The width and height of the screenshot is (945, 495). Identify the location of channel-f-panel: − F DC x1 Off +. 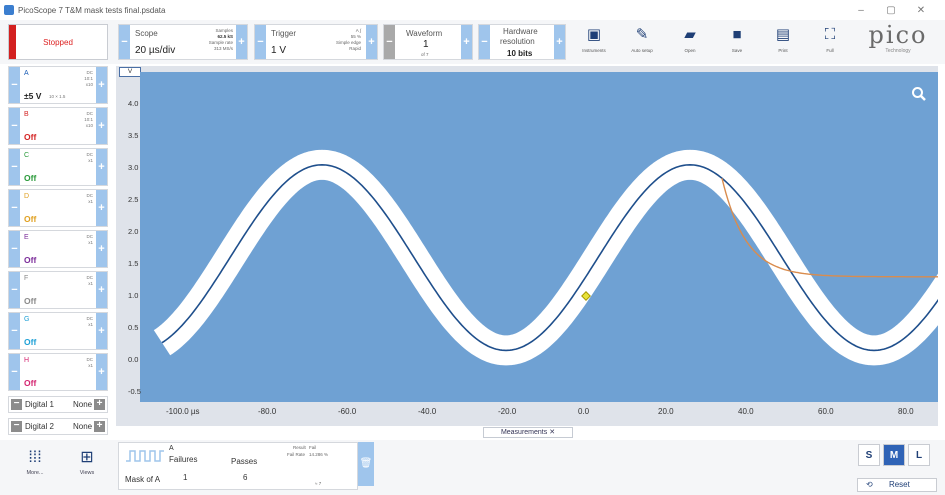
(58, 290).